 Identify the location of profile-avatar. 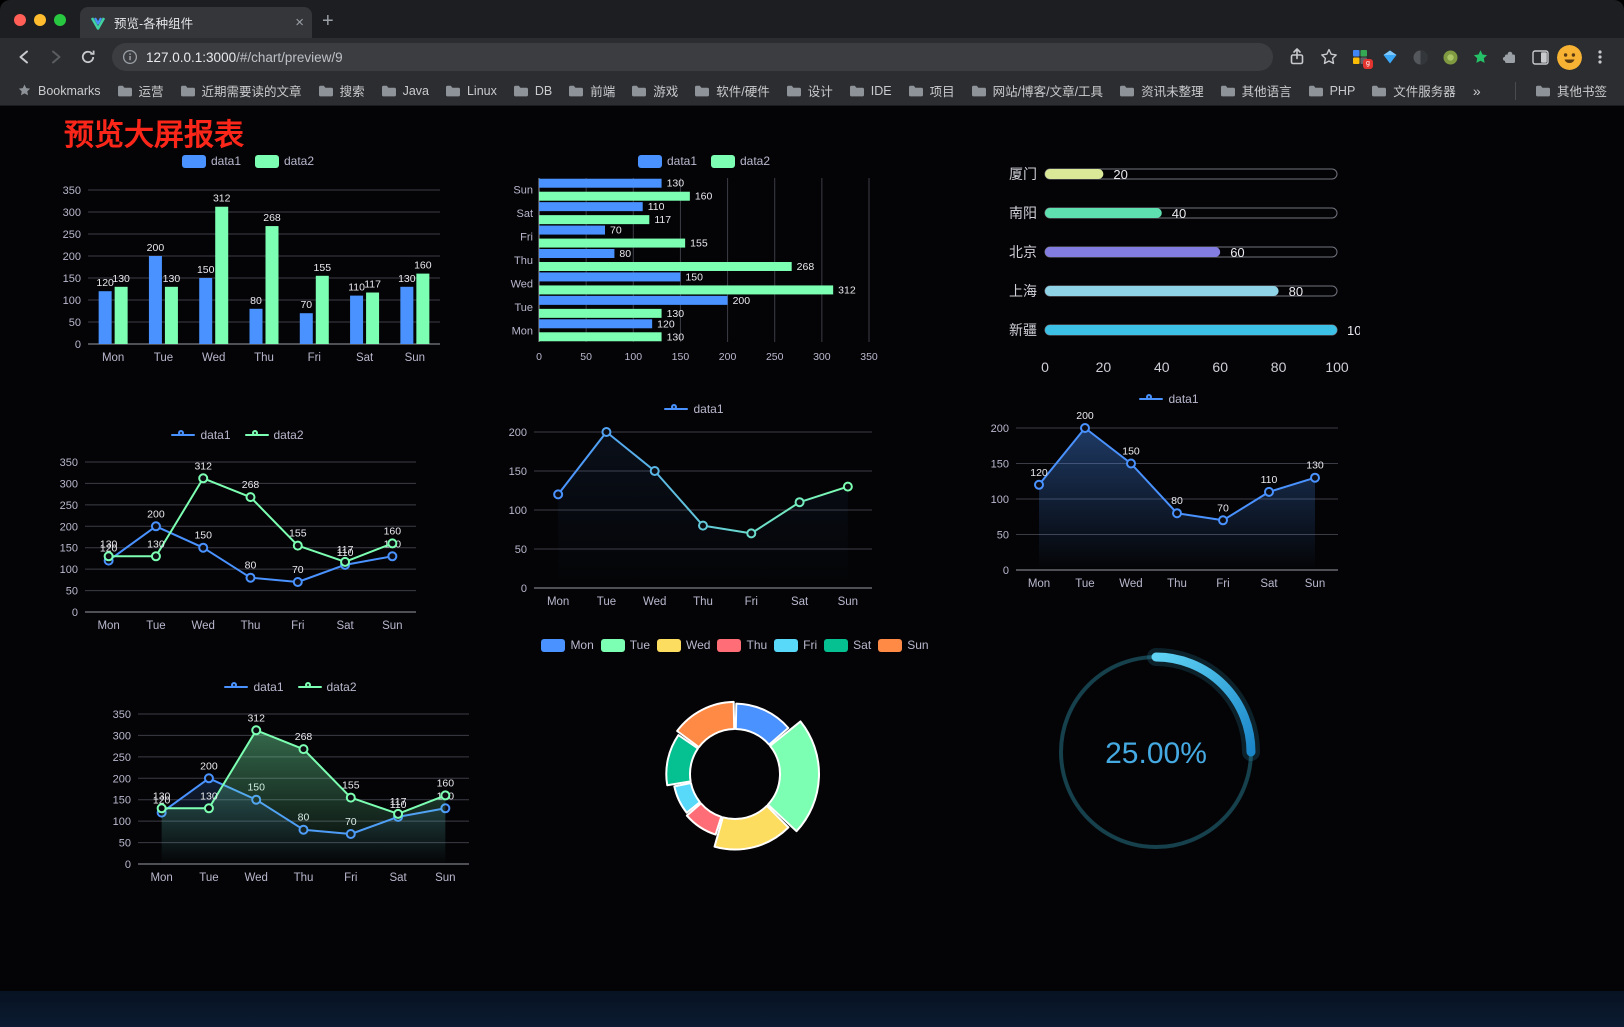
(1569, 57).